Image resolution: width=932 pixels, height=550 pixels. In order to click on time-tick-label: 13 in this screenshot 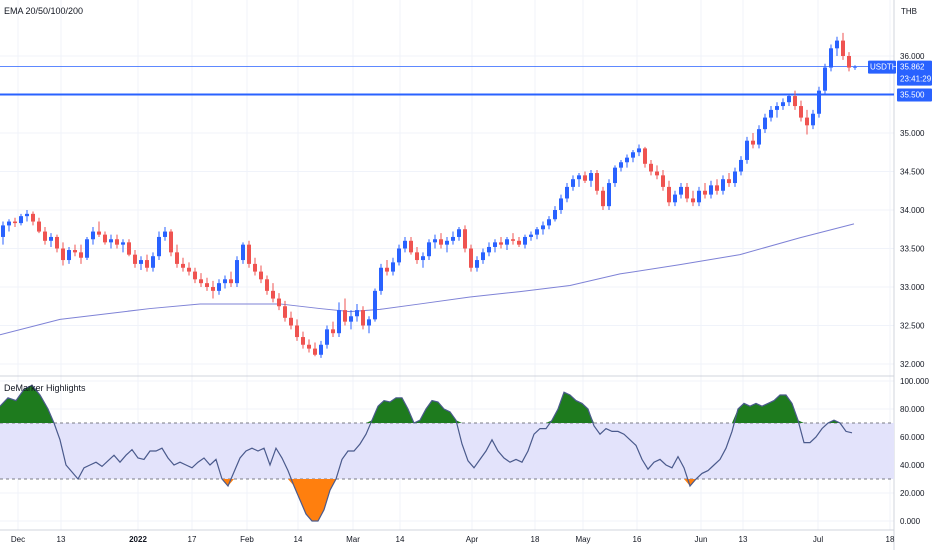, I will do `click(61, 539)`.